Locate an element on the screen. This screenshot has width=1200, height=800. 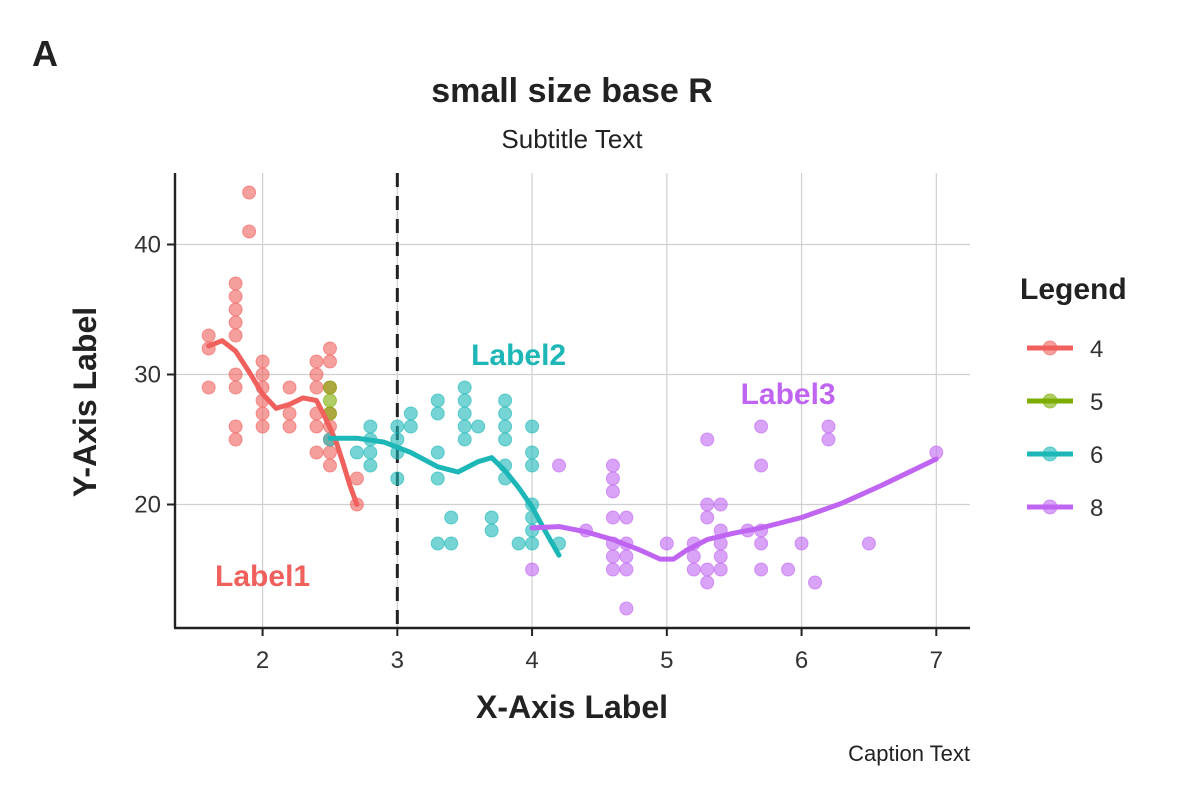
chart-subtitle: Subtitle Text is located at coordinates (572, 139).